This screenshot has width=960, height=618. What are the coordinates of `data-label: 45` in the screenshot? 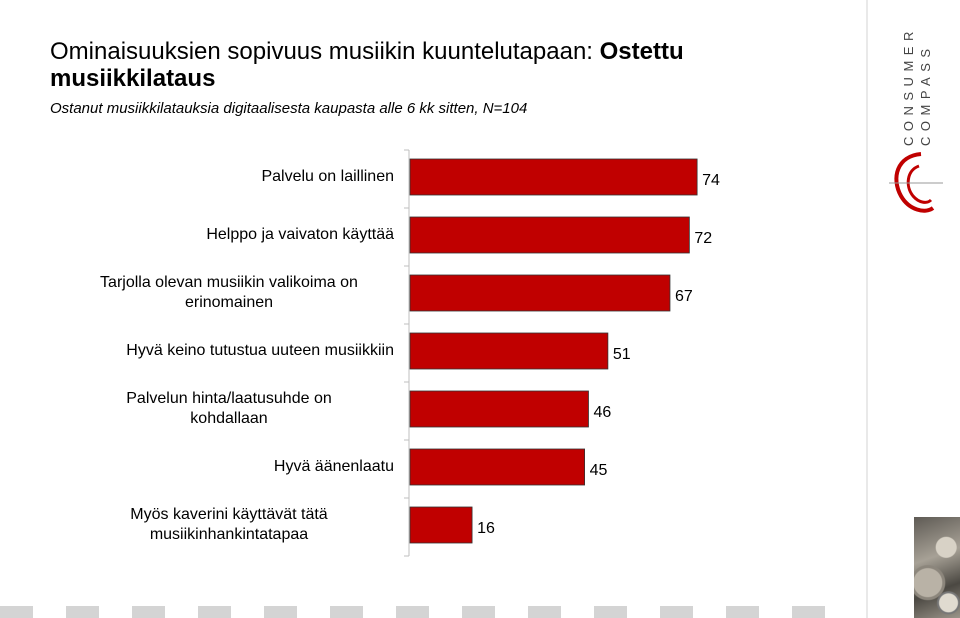 It's located at (599, 470).